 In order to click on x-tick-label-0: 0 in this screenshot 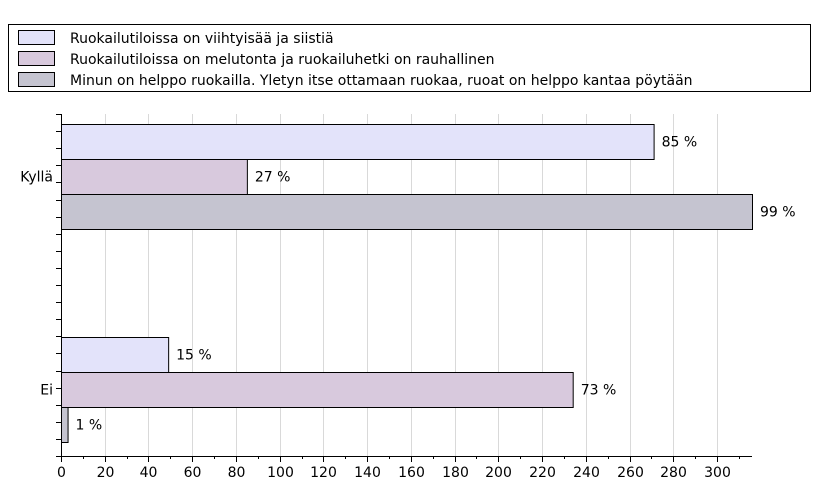, I will do `click(61, 473)`.